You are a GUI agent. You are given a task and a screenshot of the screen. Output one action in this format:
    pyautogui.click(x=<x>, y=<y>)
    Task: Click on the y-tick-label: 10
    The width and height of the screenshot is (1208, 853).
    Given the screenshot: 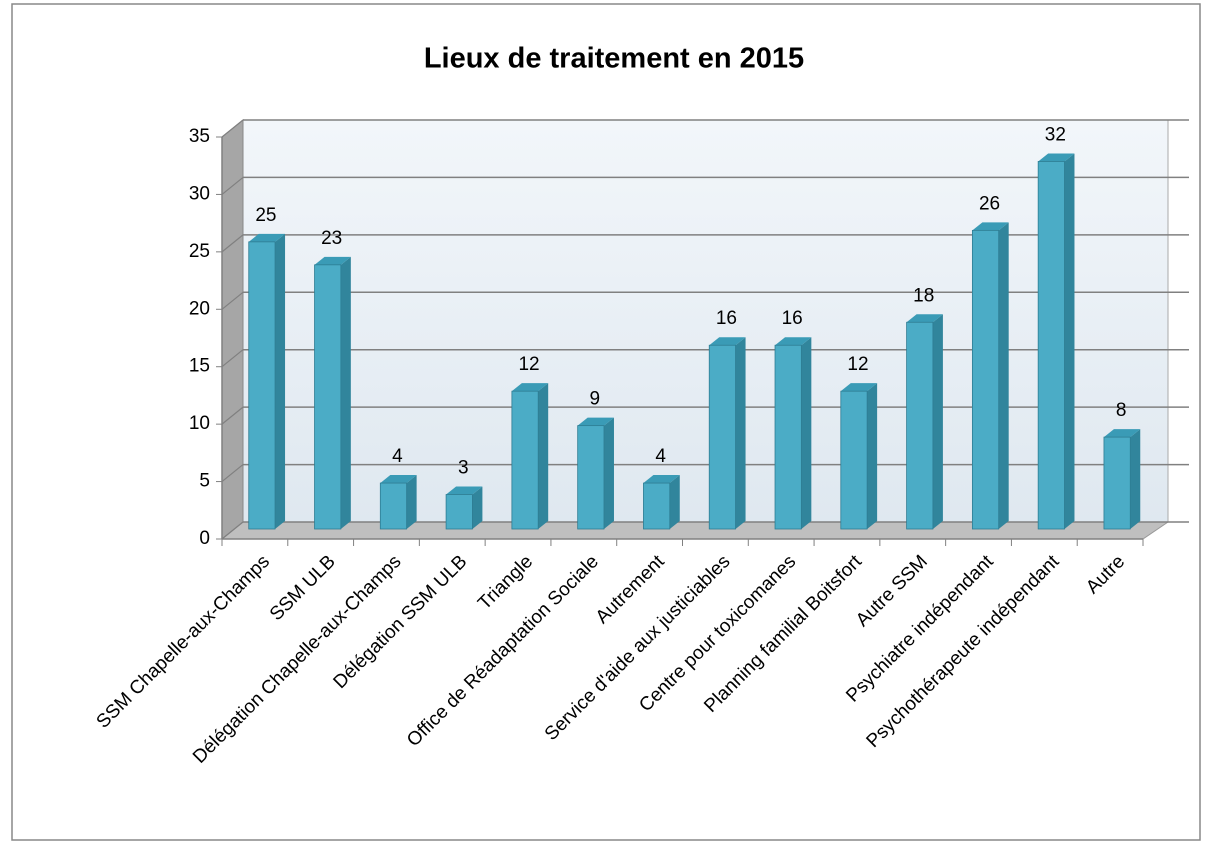 What is the action you would take?
    pyautogui.click(x=199, y=423)
    